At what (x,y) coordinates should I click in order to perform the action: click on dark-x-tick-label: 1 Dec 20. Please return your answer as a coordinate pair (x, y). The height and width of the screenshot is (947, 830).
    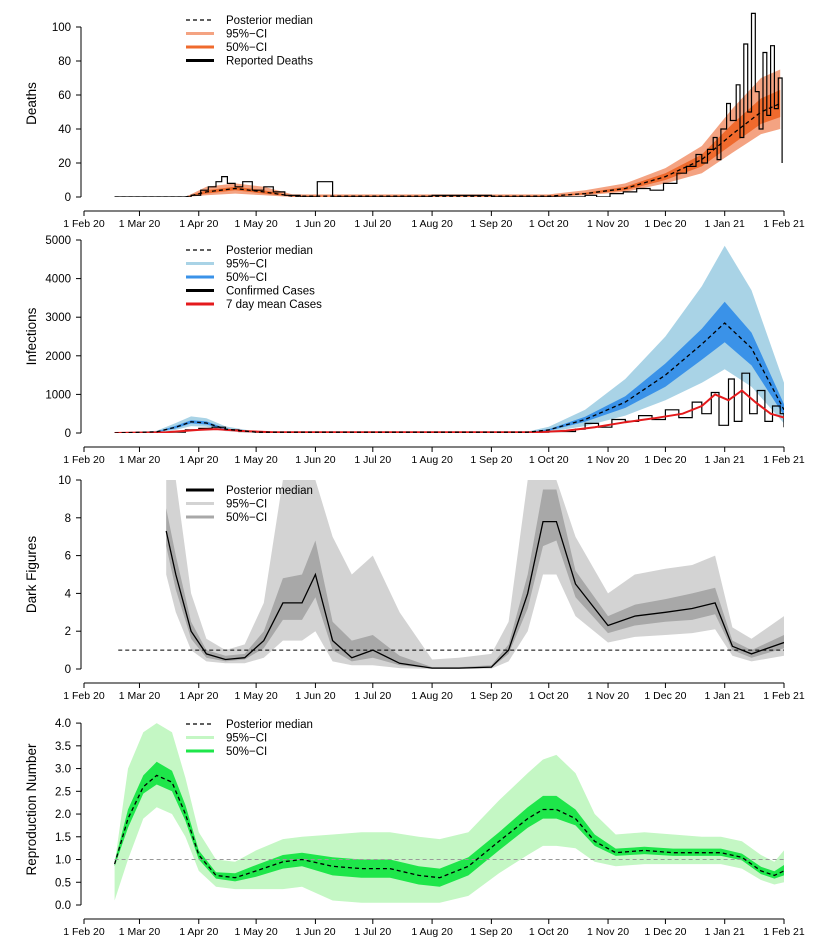
    Looking at the image, I should click on (665, 696).